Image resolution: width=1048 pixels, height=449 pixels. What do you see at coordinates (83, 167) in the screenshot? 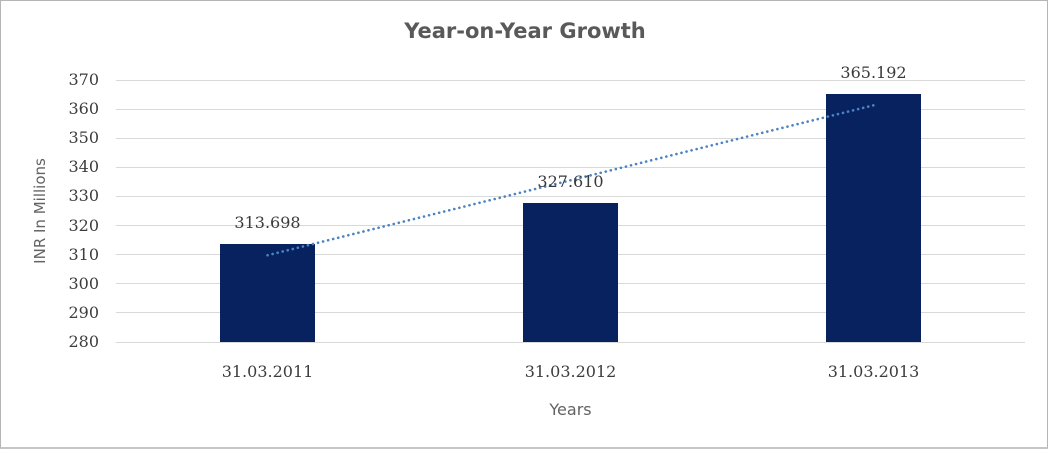
I see `y-tick-label: 340` at bounding box center [83, 167].